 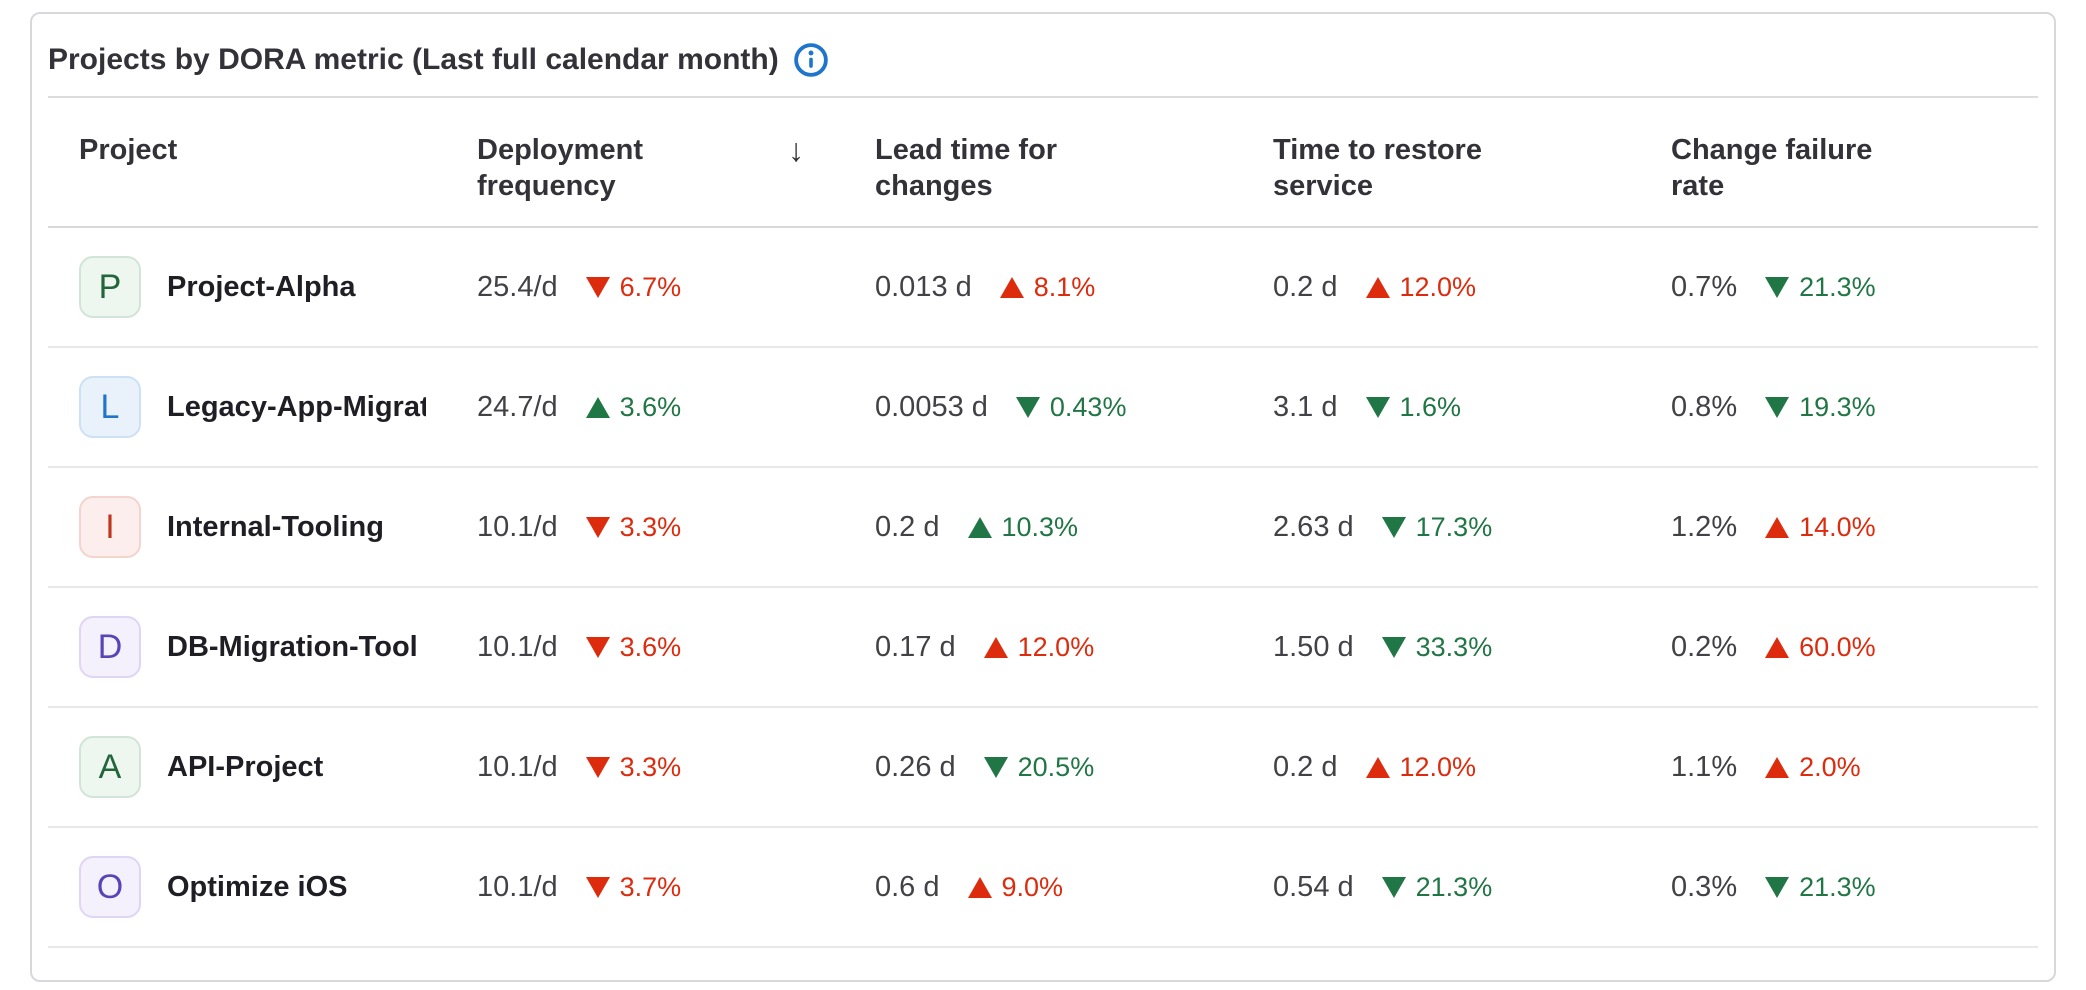 I want to click on project-link: I Internal-Tooling, so click(x=252, y=527).